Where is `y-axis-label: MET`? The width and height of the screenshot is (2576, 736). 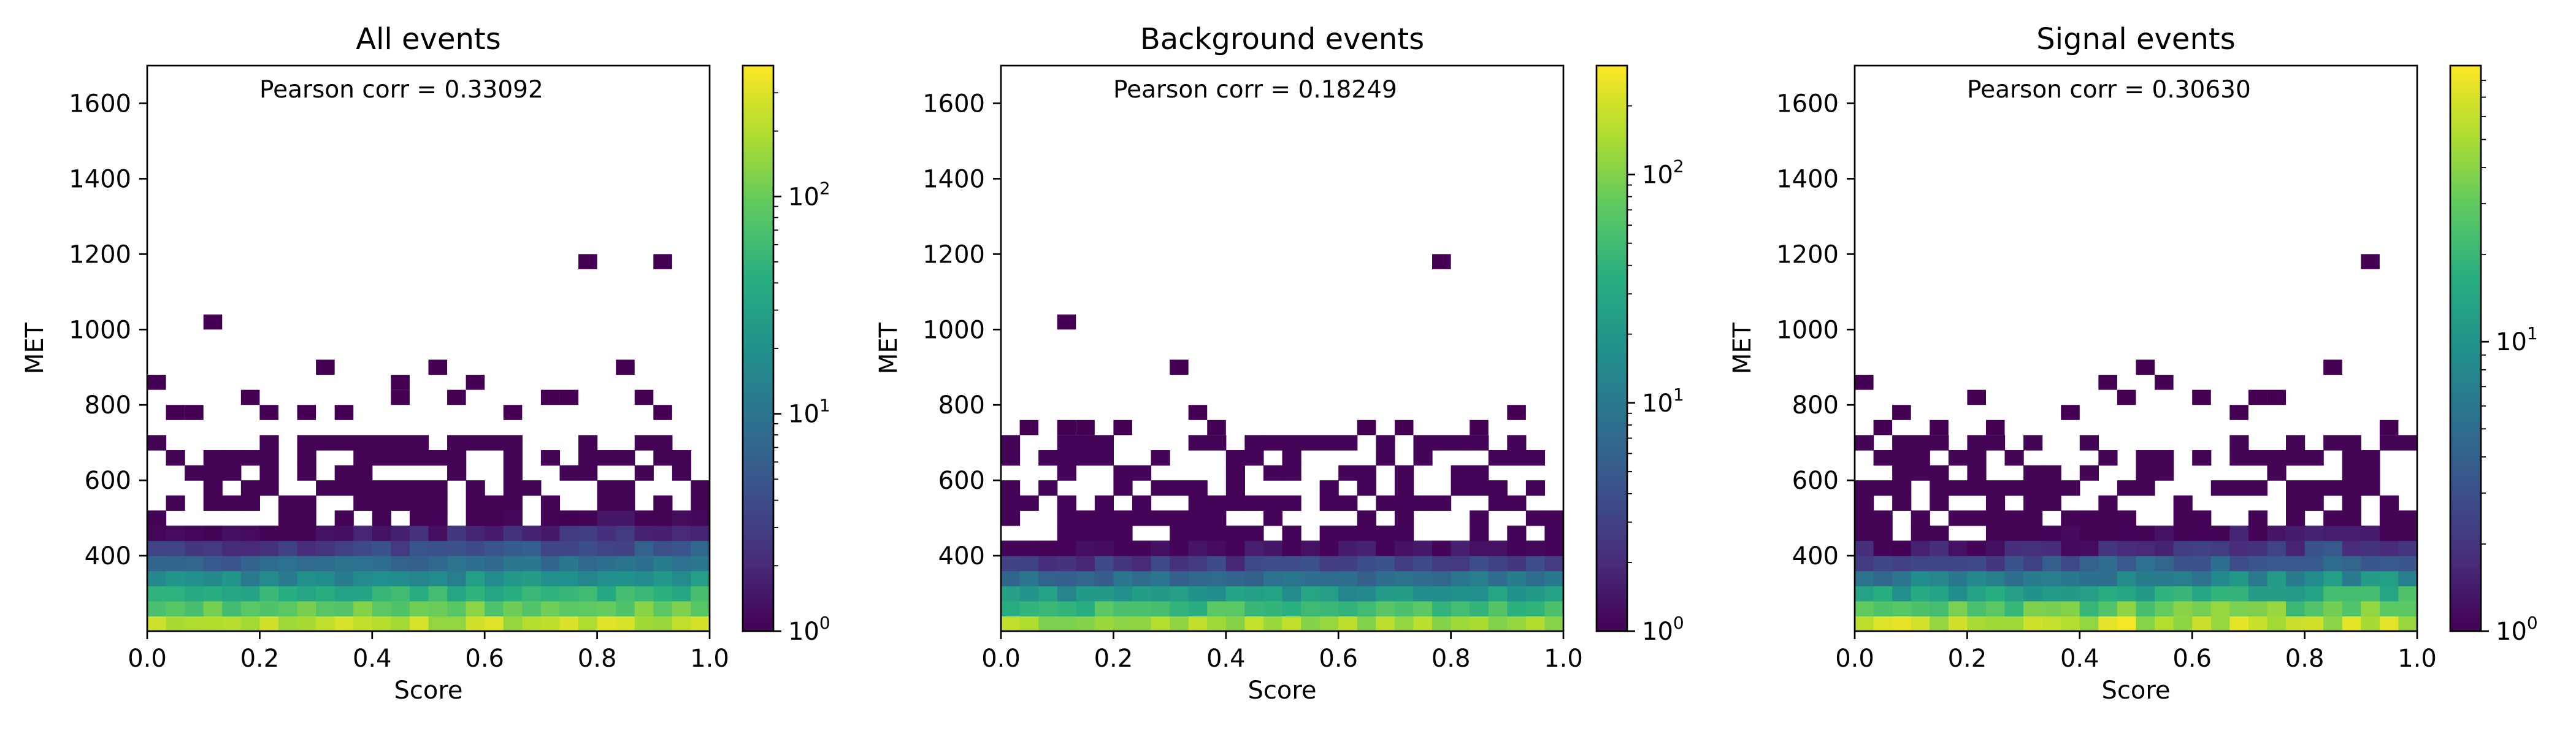 y-axis-label: MET is located at coordinates (889, 348).